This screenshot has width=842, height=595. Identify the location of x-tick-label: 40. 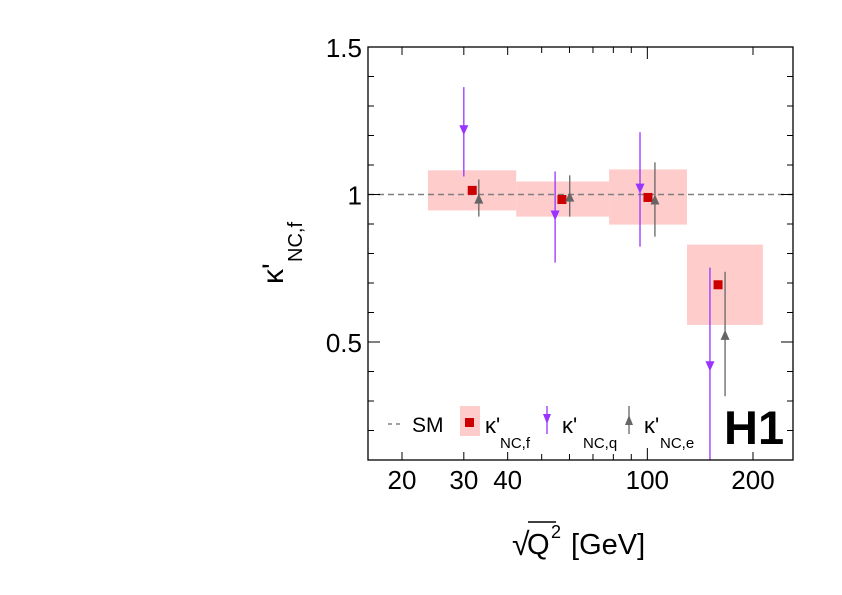
(507, 480).